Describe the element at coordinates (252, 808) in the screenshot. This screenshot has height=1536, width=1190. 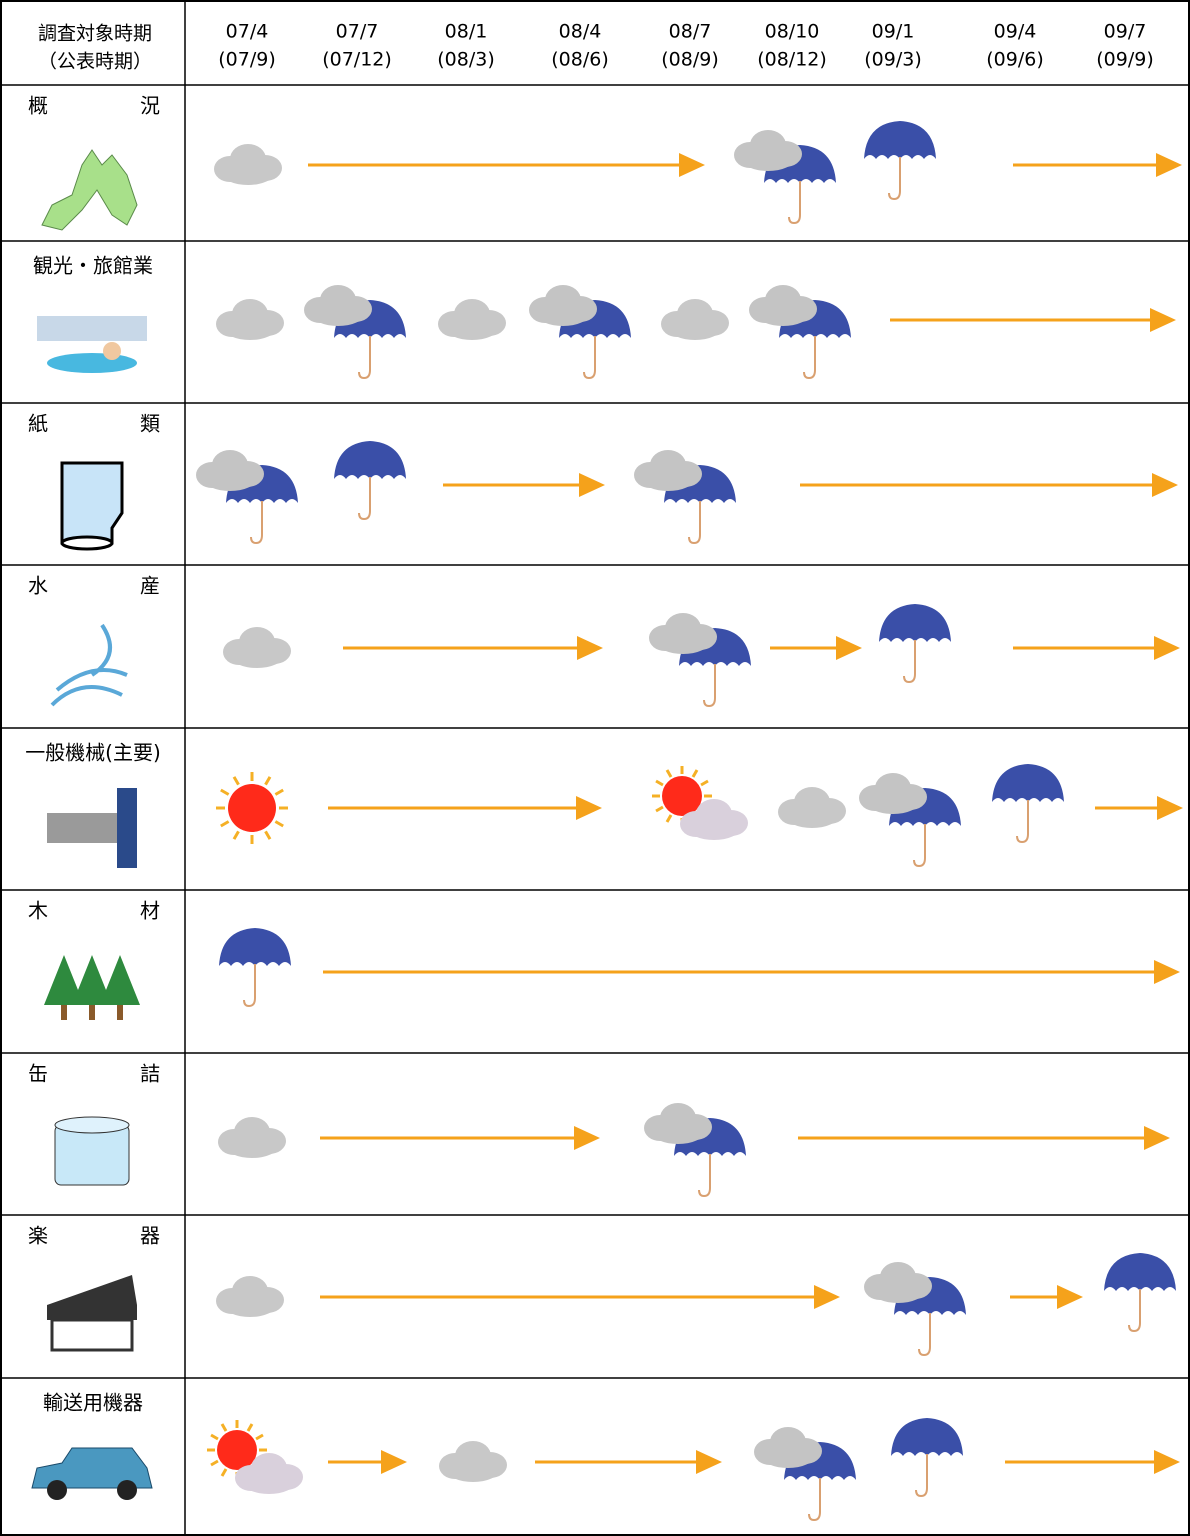
I see `sun-icon` at that location.